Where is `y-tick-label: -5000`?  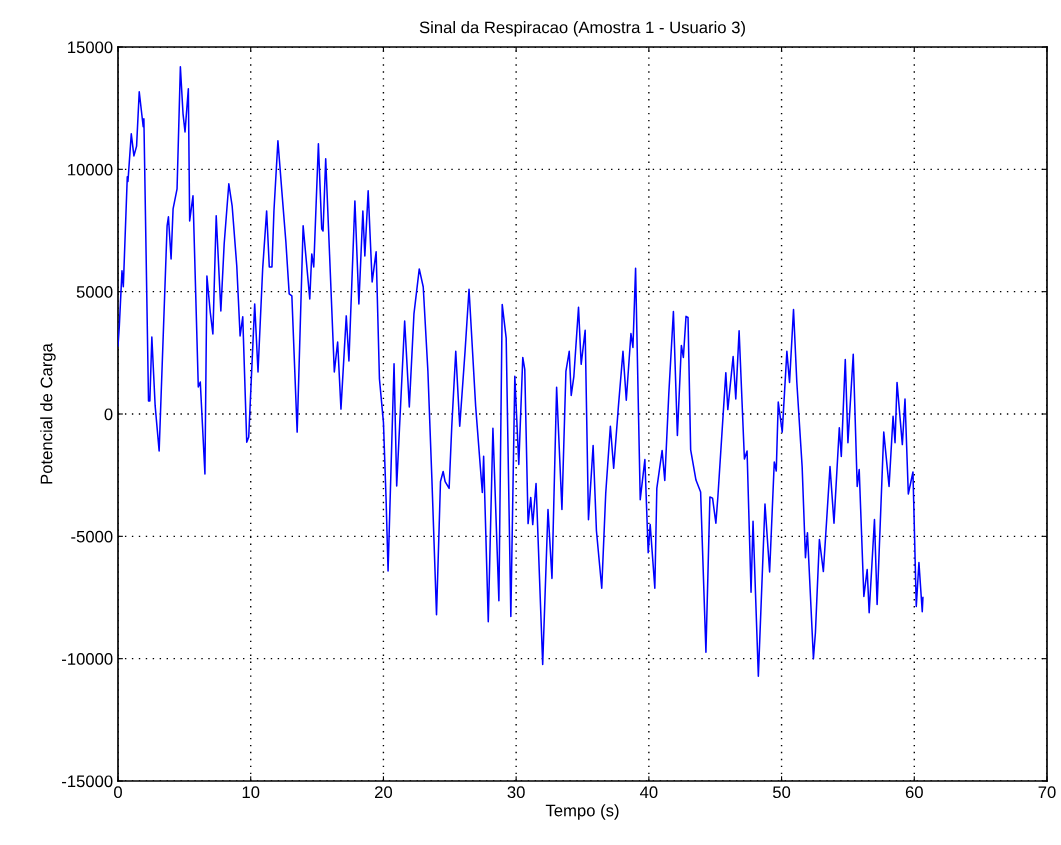
y-tick-label: -5000 is located at coordinates (92, 536).